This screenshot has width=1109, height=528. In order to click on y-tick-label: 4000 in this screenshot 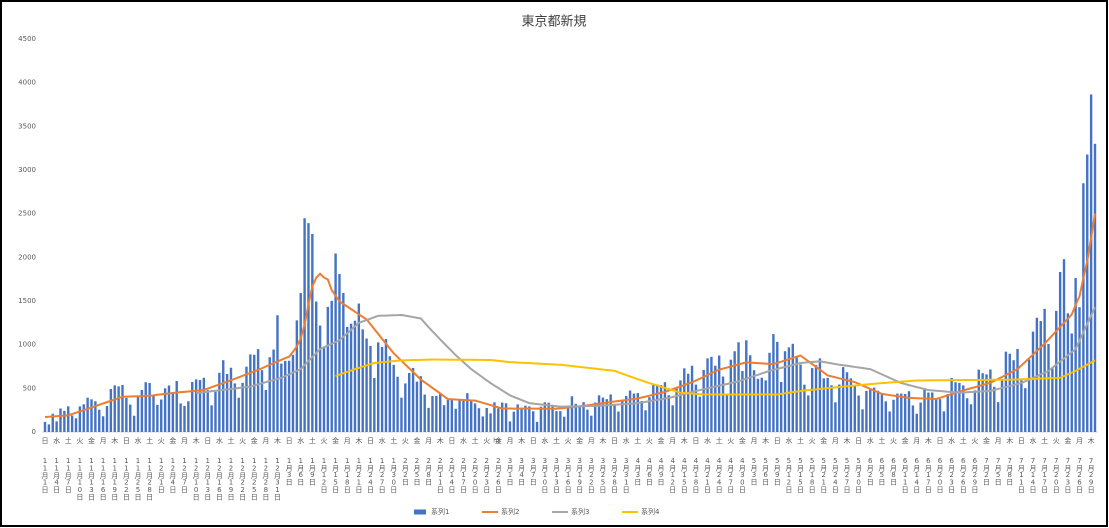, I will do `click(27, 83)`.